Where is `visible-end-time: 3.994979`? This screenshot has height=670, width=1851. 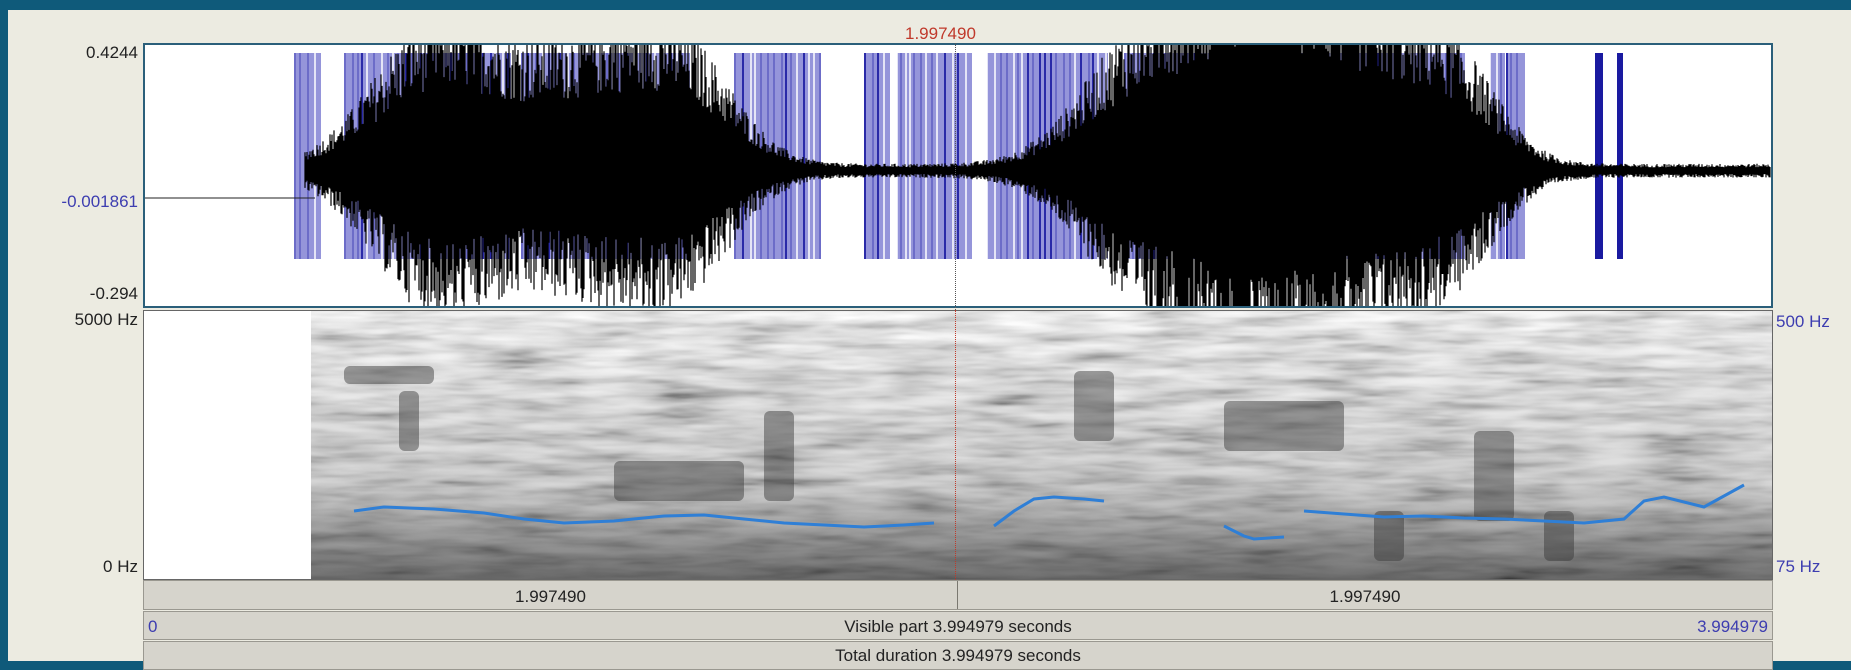
visible-end-time: 3.994979 is located at coordinates (1732, 626).